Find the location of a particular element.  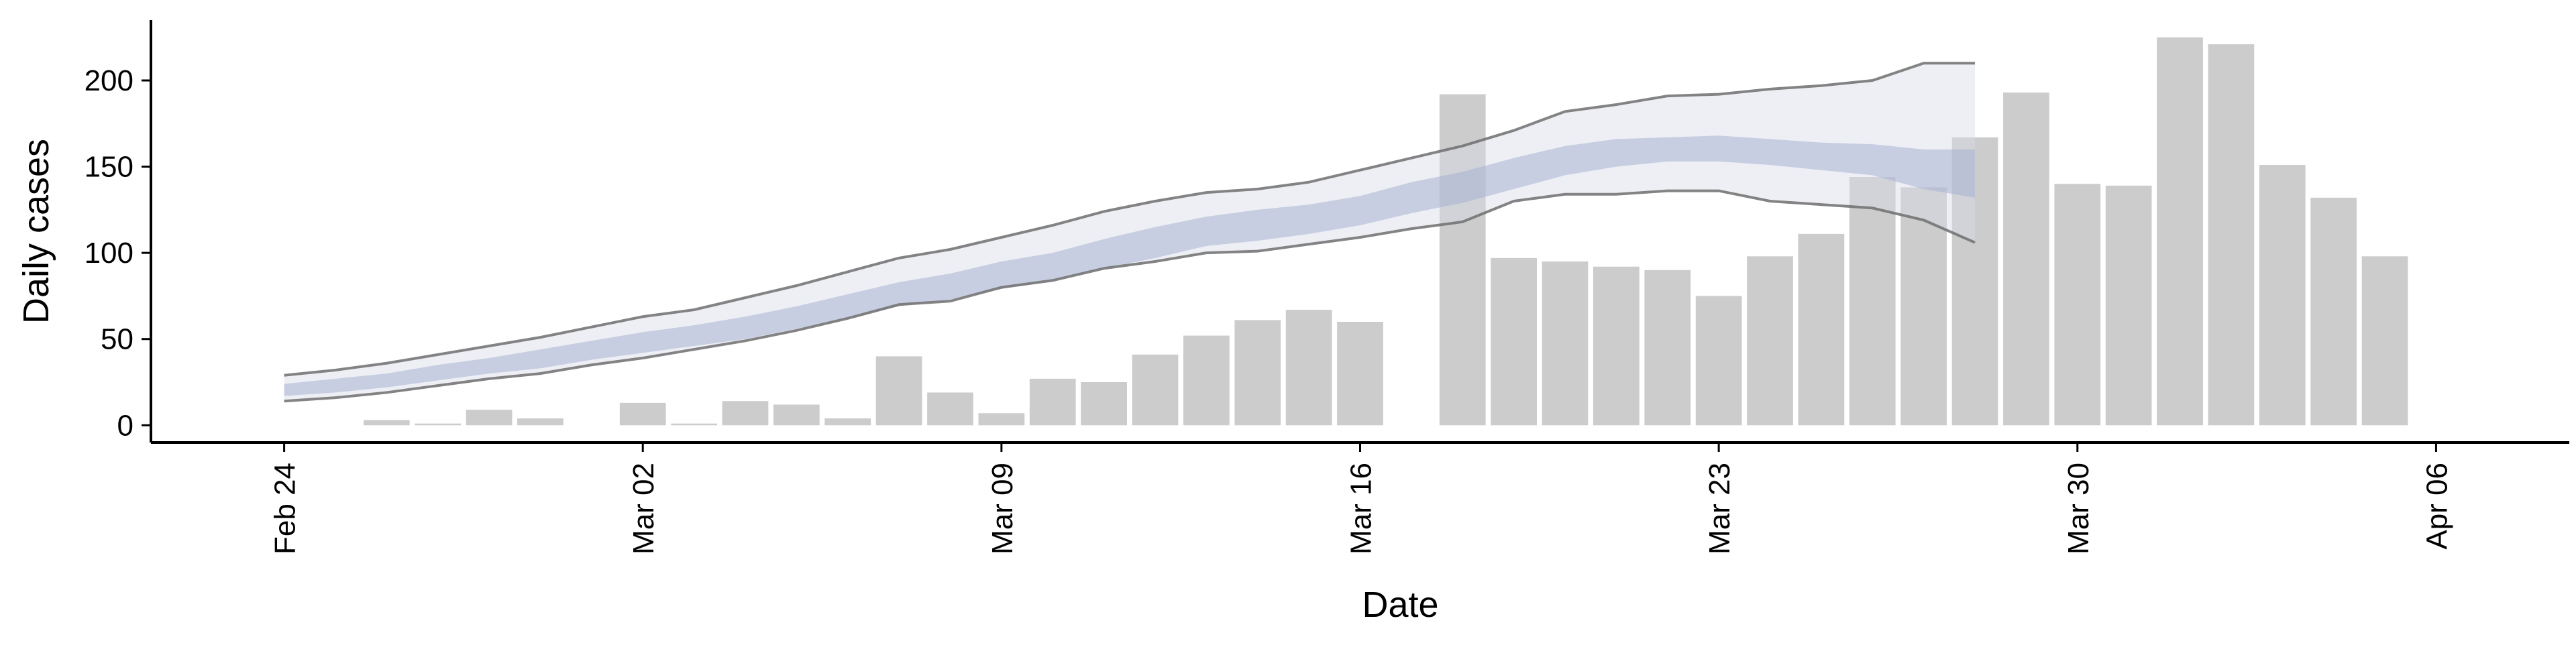

x-tick-label-0: Feb 24 is located at coordinates (285, 509).